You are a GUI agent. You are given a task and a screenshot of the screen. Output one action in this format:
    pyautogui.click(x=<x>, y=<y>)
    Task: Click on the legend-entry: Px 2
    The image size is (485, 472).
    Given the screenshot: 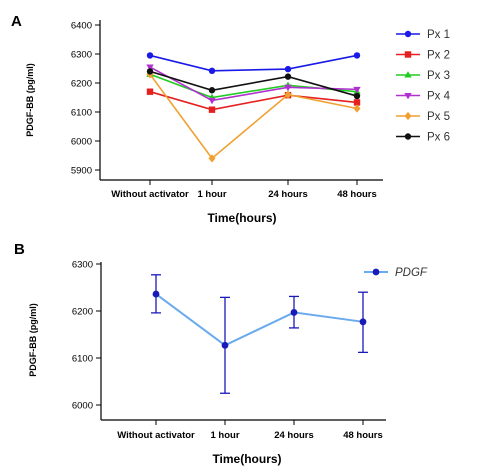 What is the action you would take?
    pyautogui.click(x=423, y=56)
    